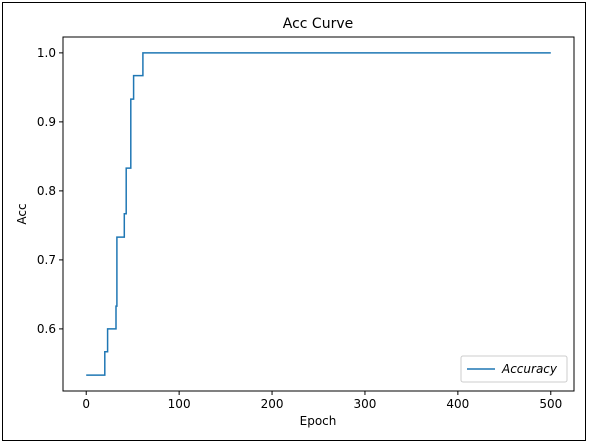  I want to click on y-tick-label: 0.7, so click(46, 260).